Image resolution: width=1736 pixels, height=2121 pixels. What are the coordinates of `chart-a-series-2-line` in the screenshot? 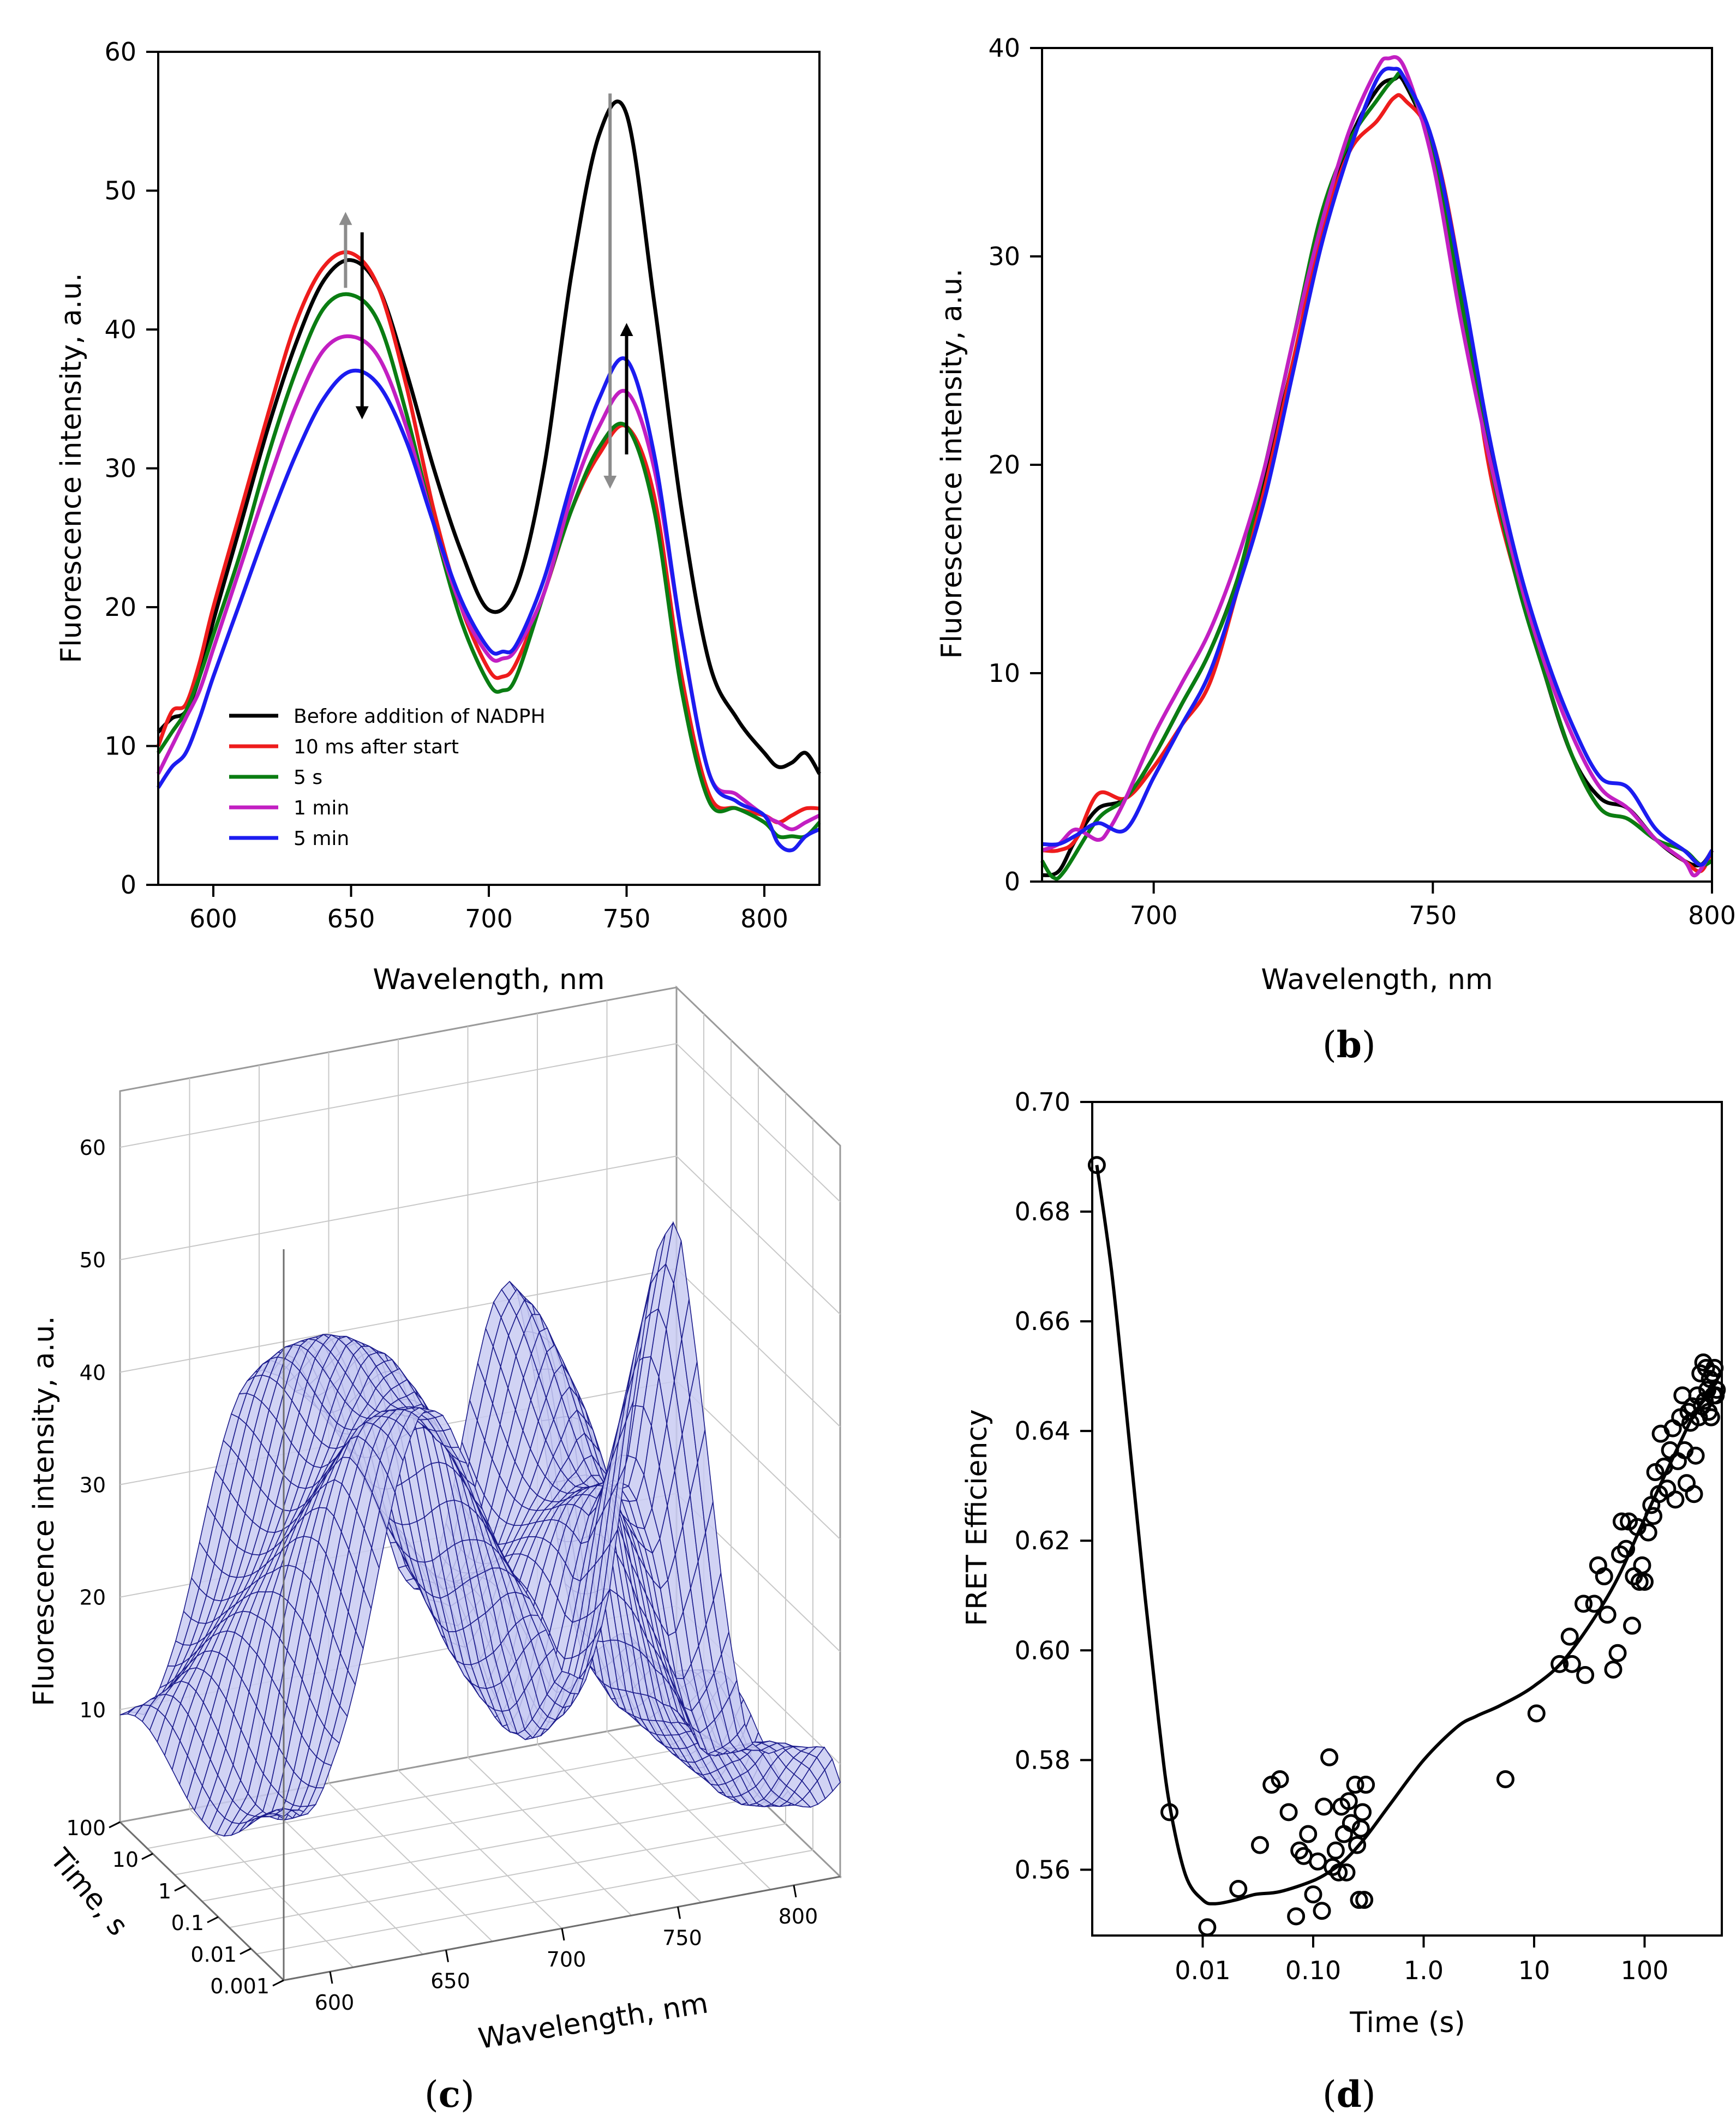 It's located at (488, 537).